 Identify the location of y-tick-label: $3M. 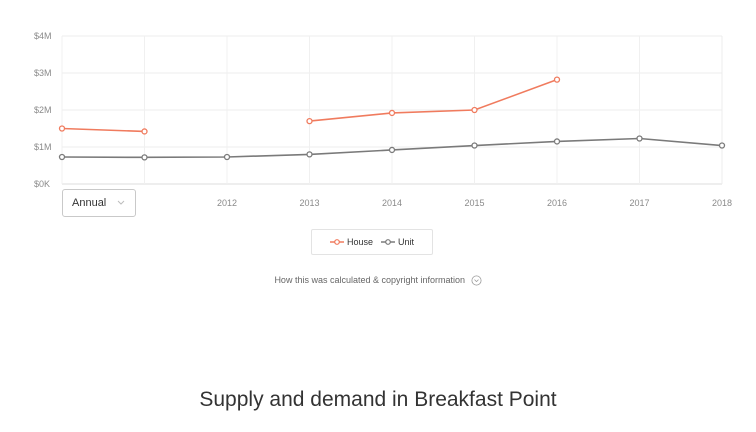
(43, 73).